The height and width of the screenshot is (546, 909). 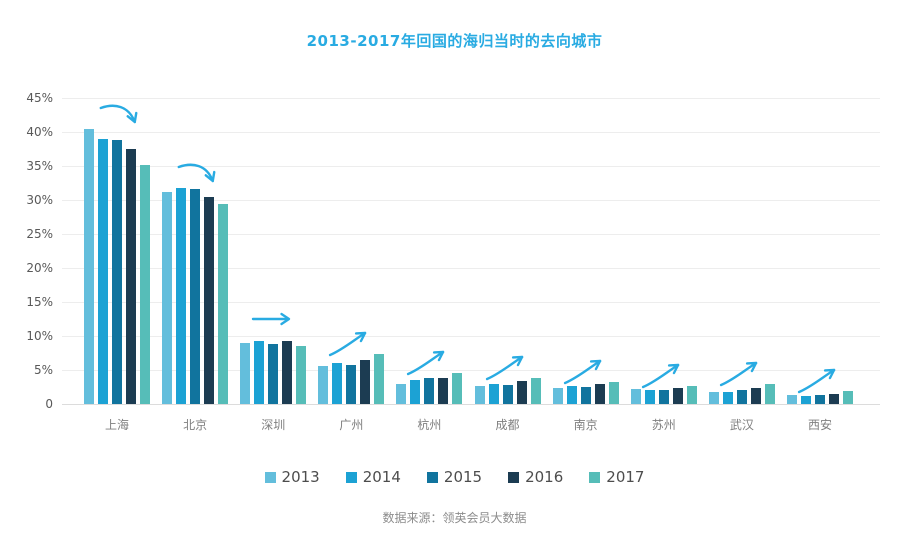 What do you see at coordinates (120, 118) in the screenshot?
I see `trend-down-arrow-icon` at bounding box center [120, 118].